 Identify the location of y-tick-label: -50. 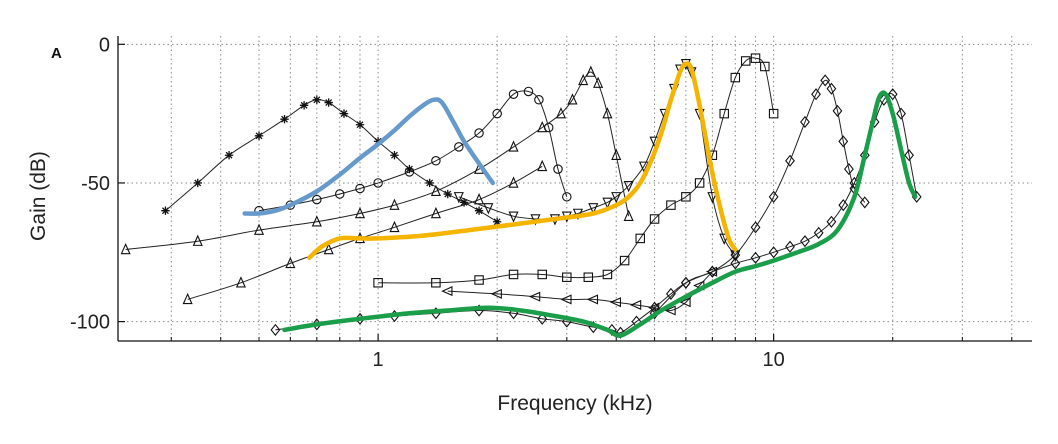
(95, 184).